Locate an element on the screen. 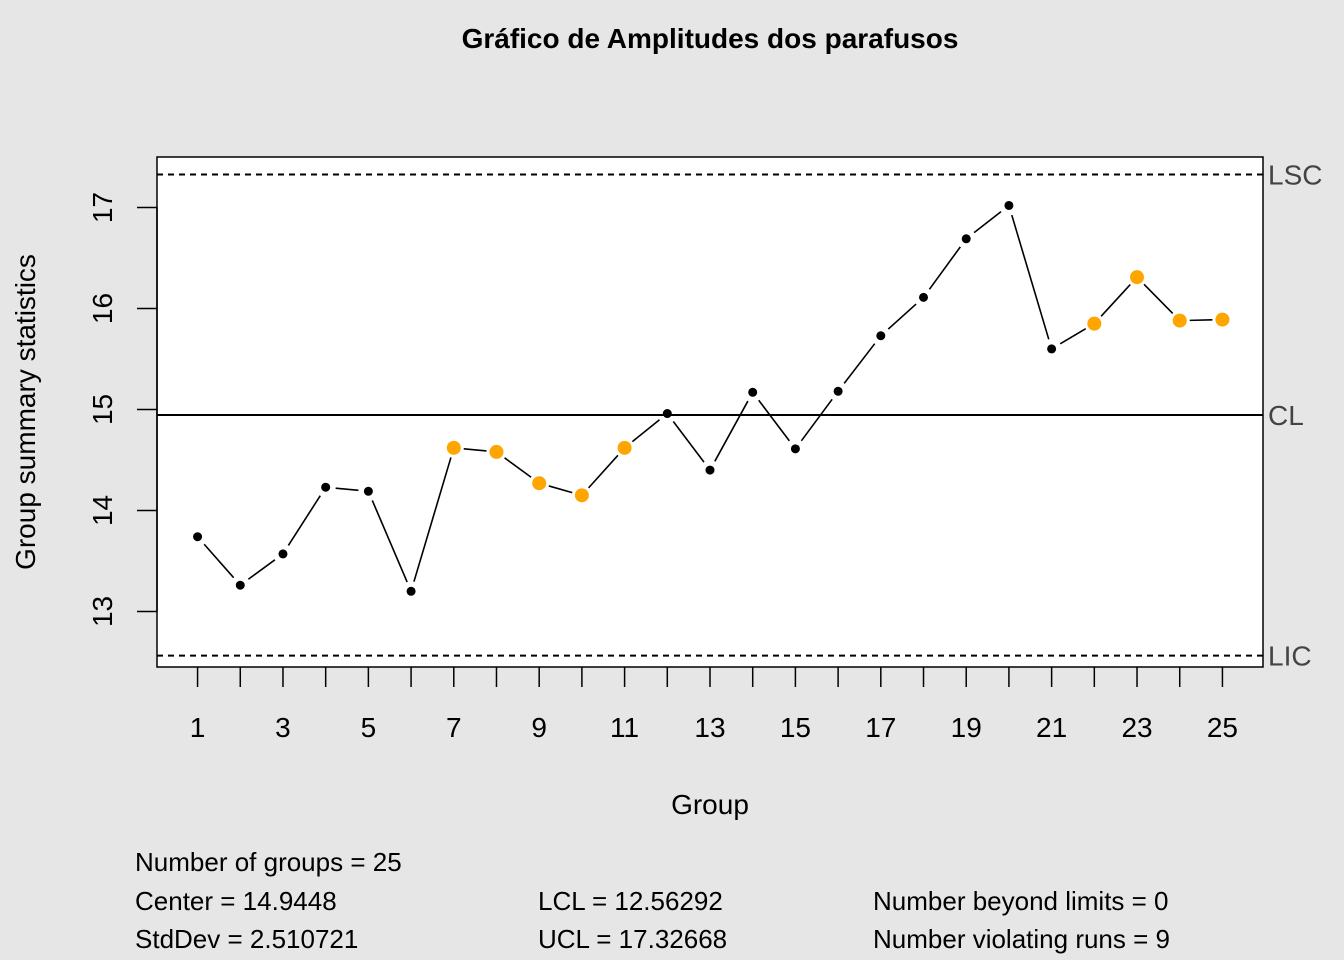  stats-beyond-limits: Number beyond limits = 0 is located at coordinates (1021, 901).